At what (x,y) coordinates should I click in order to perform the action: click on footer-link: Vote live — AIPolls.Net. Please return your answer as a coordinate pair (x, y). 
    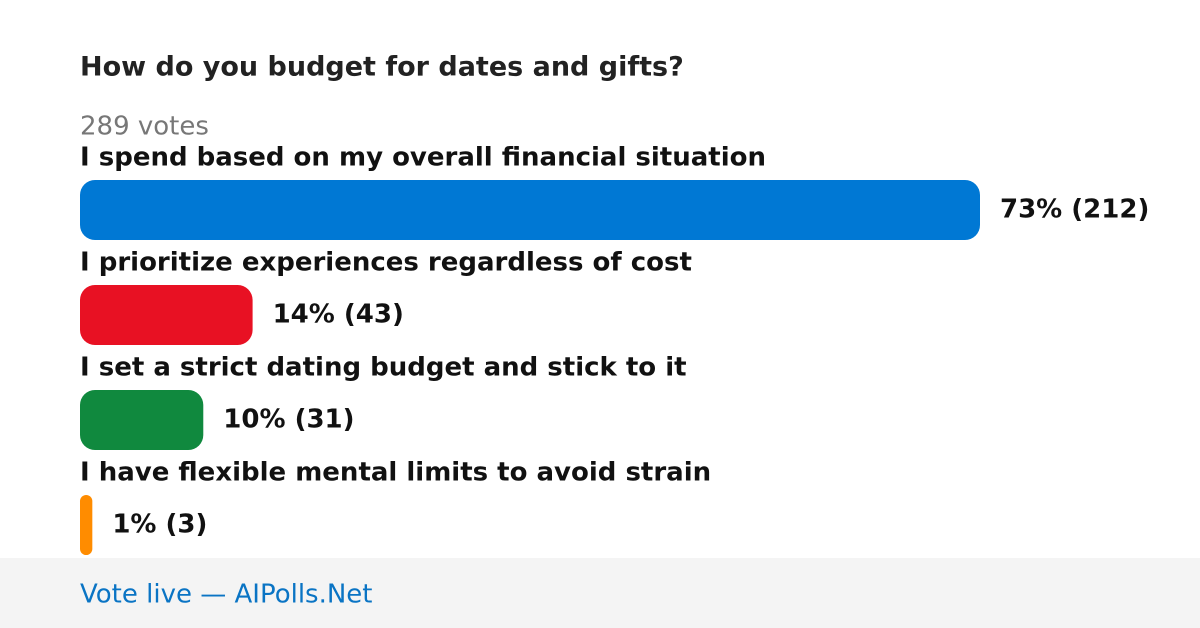
    Looking at the image, I should click on (226, 595).